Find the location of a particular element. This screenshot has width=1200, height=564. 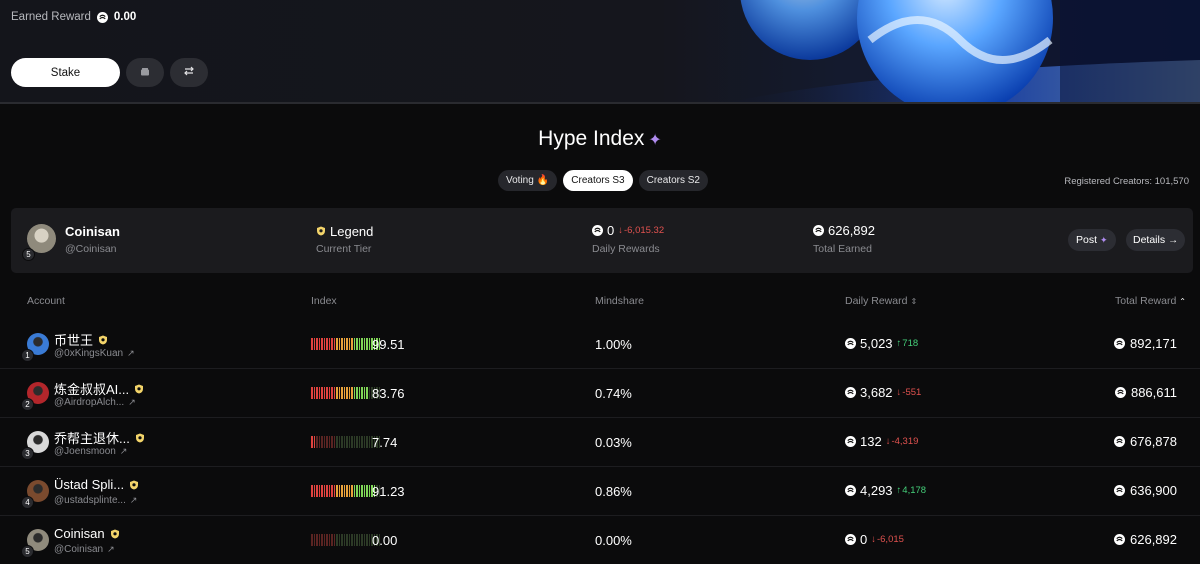

rank-badge: 4 is located at coordinates (27, 502).